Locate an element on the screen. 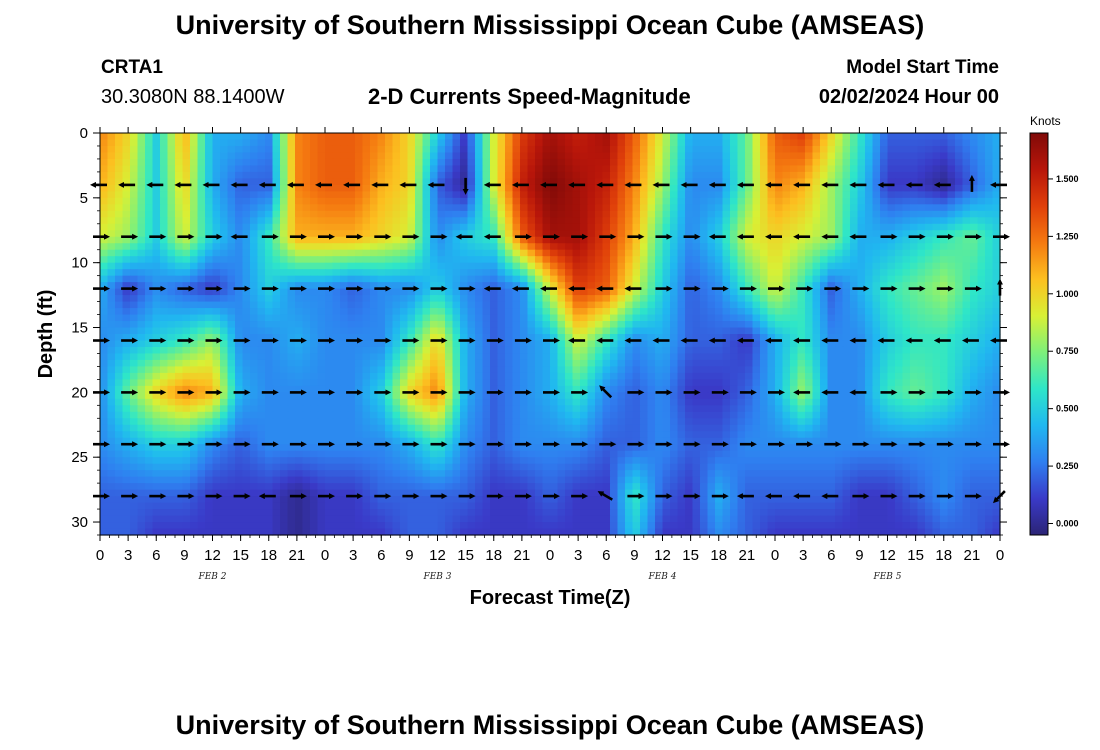  station-id: CRTA1 is located at coordinates (132, 67).